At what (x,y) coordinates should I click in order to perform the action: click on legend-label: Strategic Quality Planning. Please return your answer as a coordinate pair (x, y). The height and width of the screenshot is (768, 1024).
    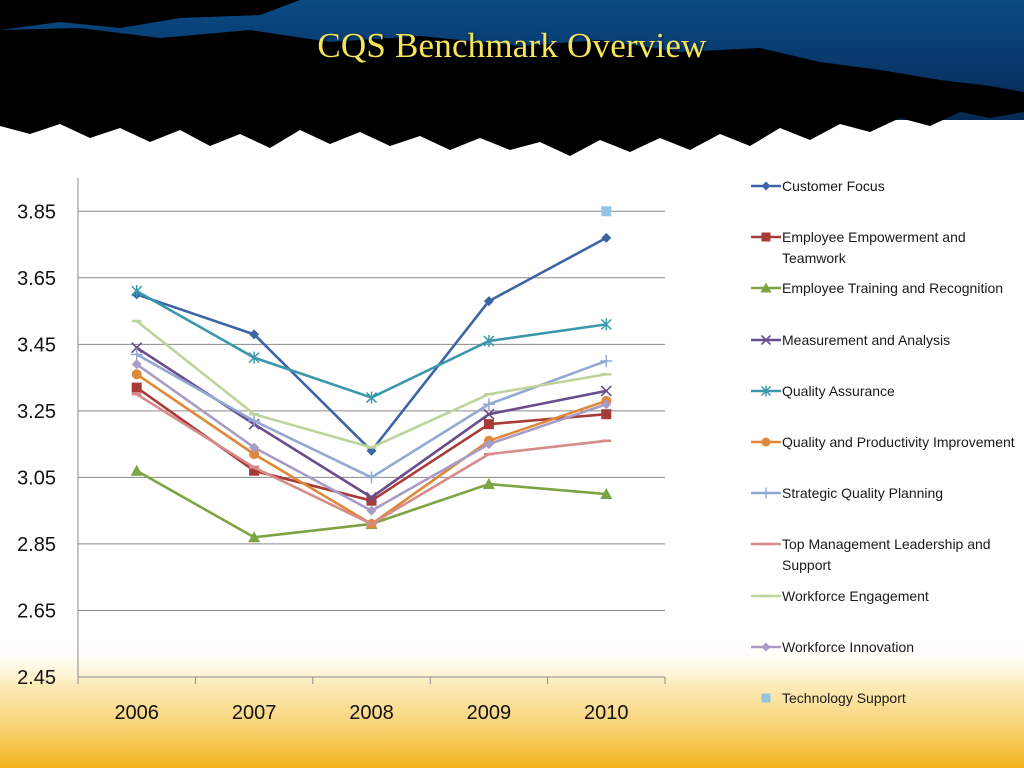
    Looking at the image, I should click on (863, 493).